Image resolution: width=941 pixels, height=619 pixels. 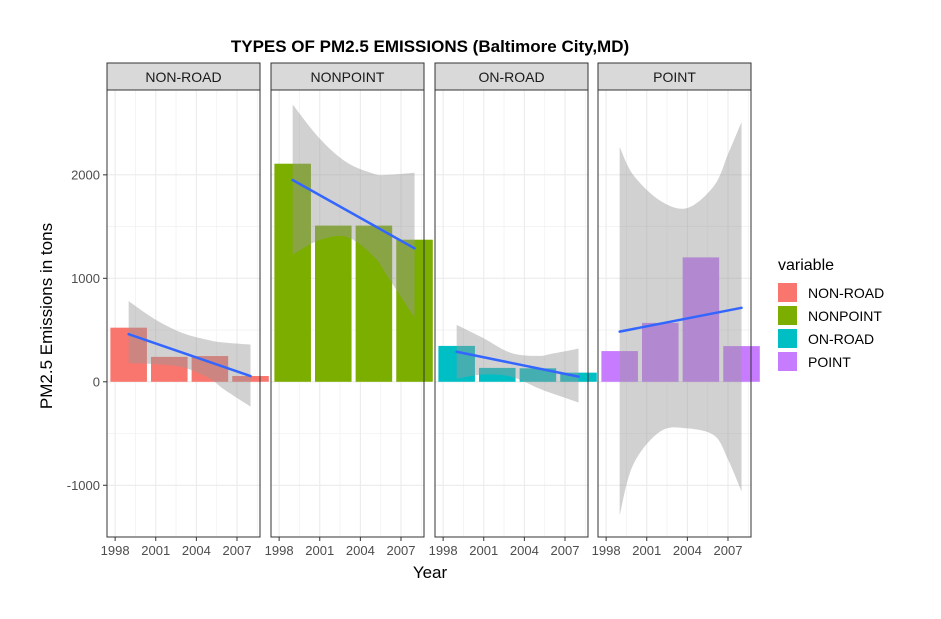 What do you see at coordinates (846, 293) in the screenshot?
I see `legend-label-non-road: NON-ROAD` at bounding box center [846, 293].